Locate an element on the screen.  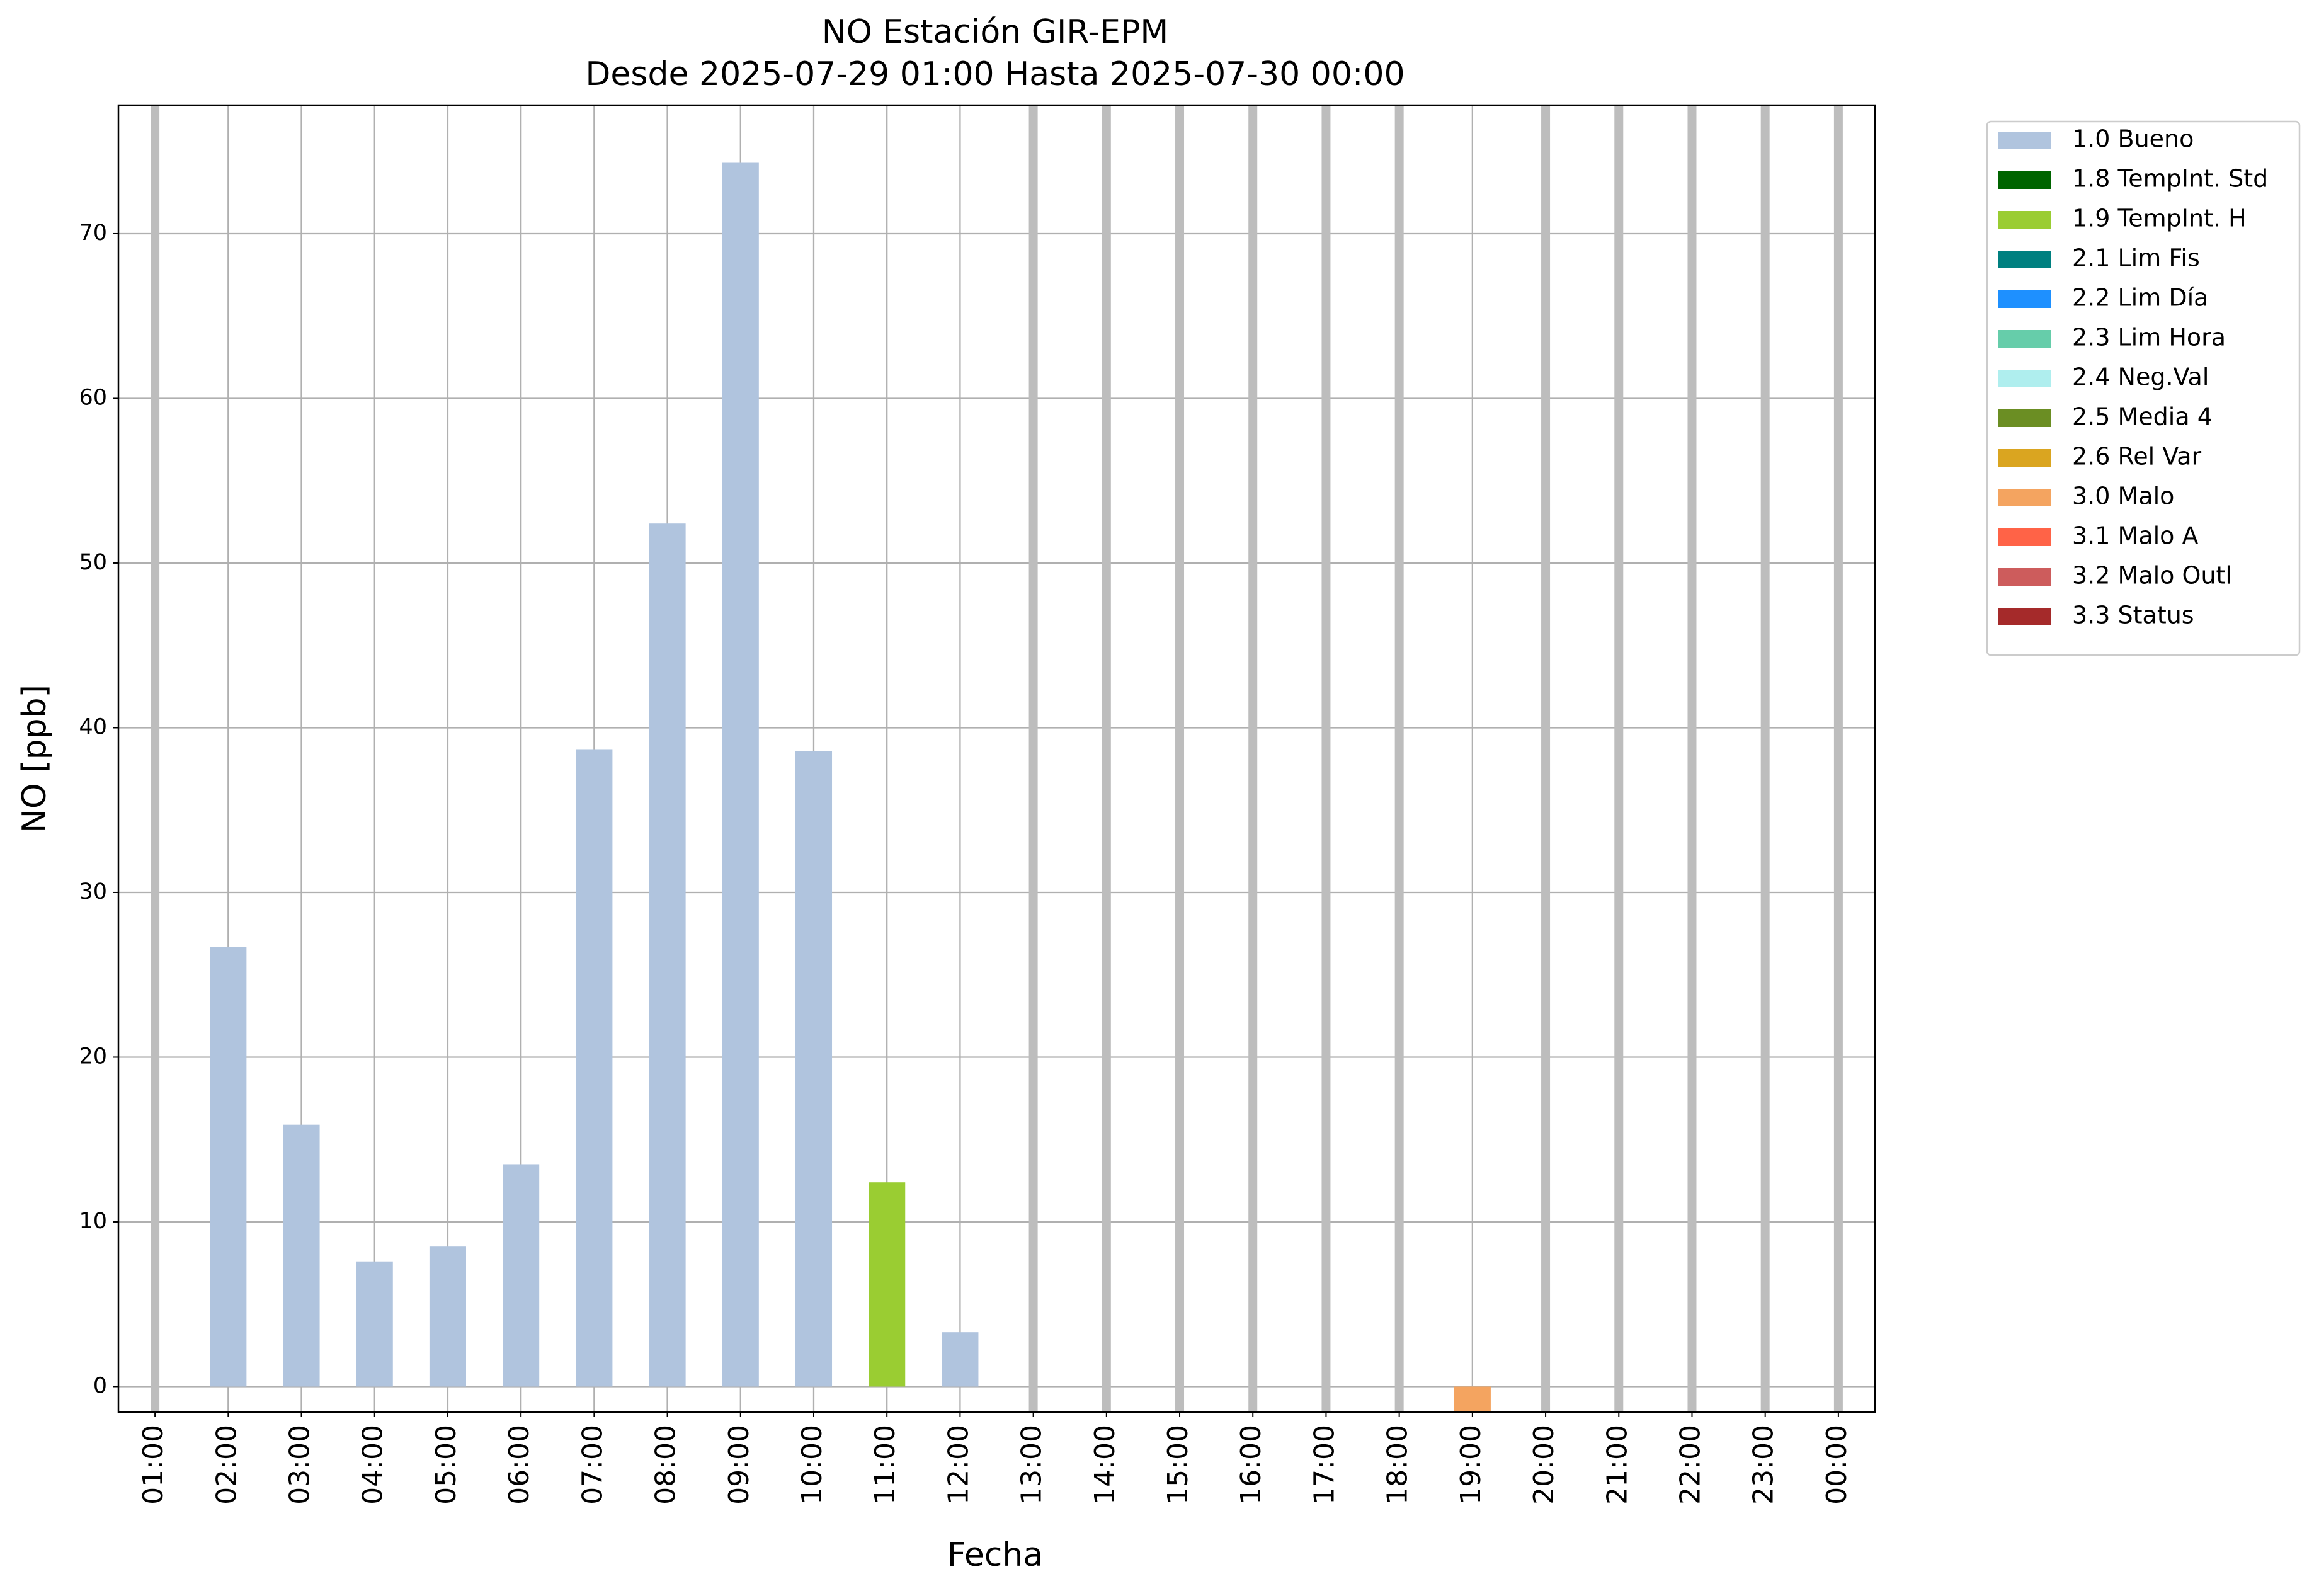
legend-label: 1.8 TempInt. Std is located at coordinates (2170, 179).